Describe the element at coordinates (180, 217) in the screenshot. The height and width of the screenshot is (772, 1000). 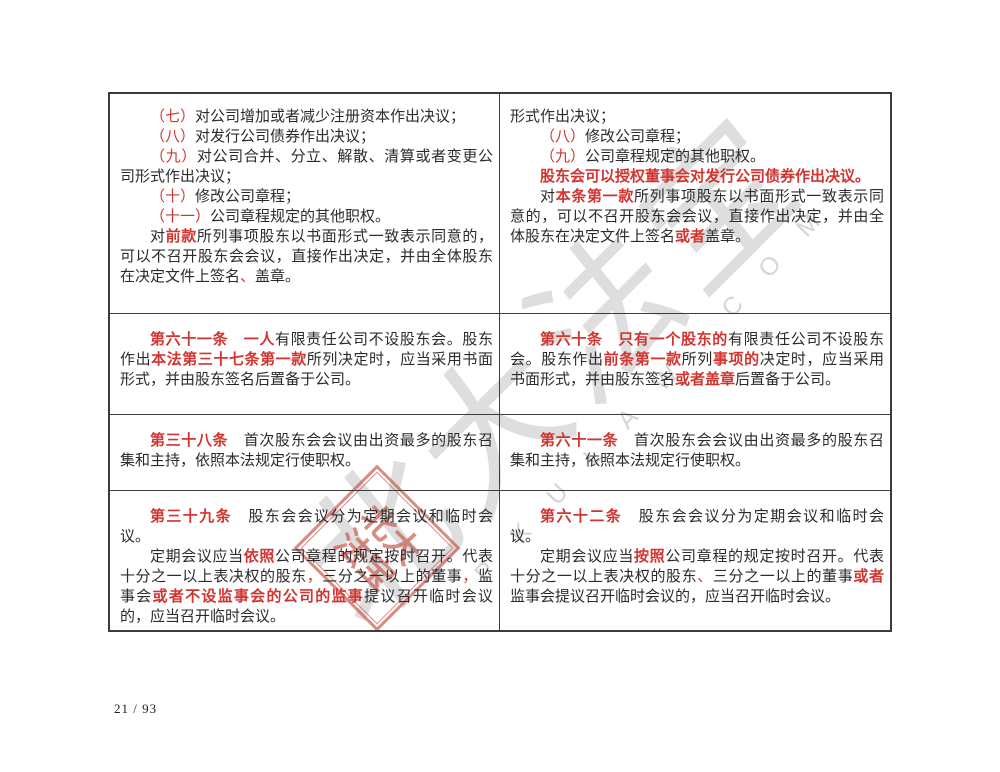
I see `diff-text-run: （十一）` at that location.